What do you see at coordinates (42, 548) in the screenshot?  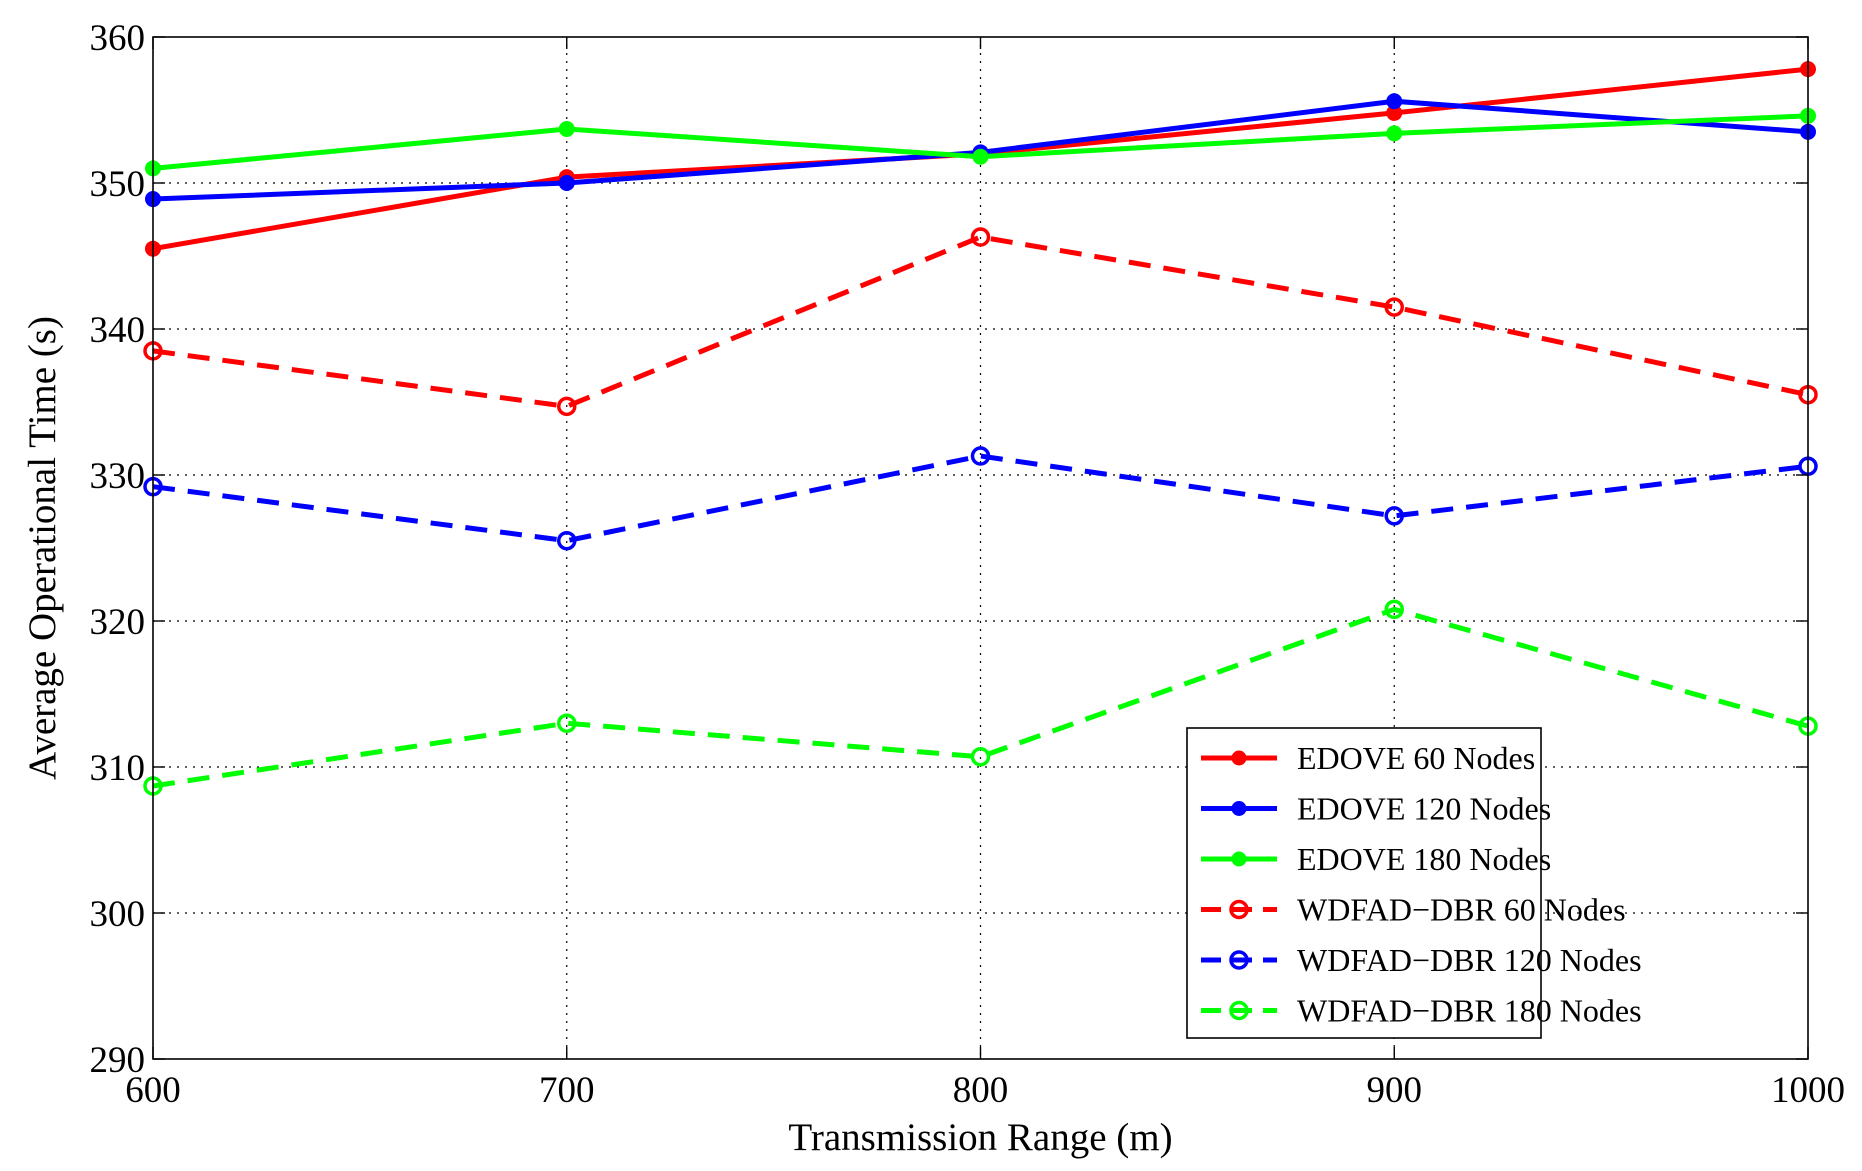 I see `y-axis-label: Average Operational Time (s)` at bounding box center [42, 548].